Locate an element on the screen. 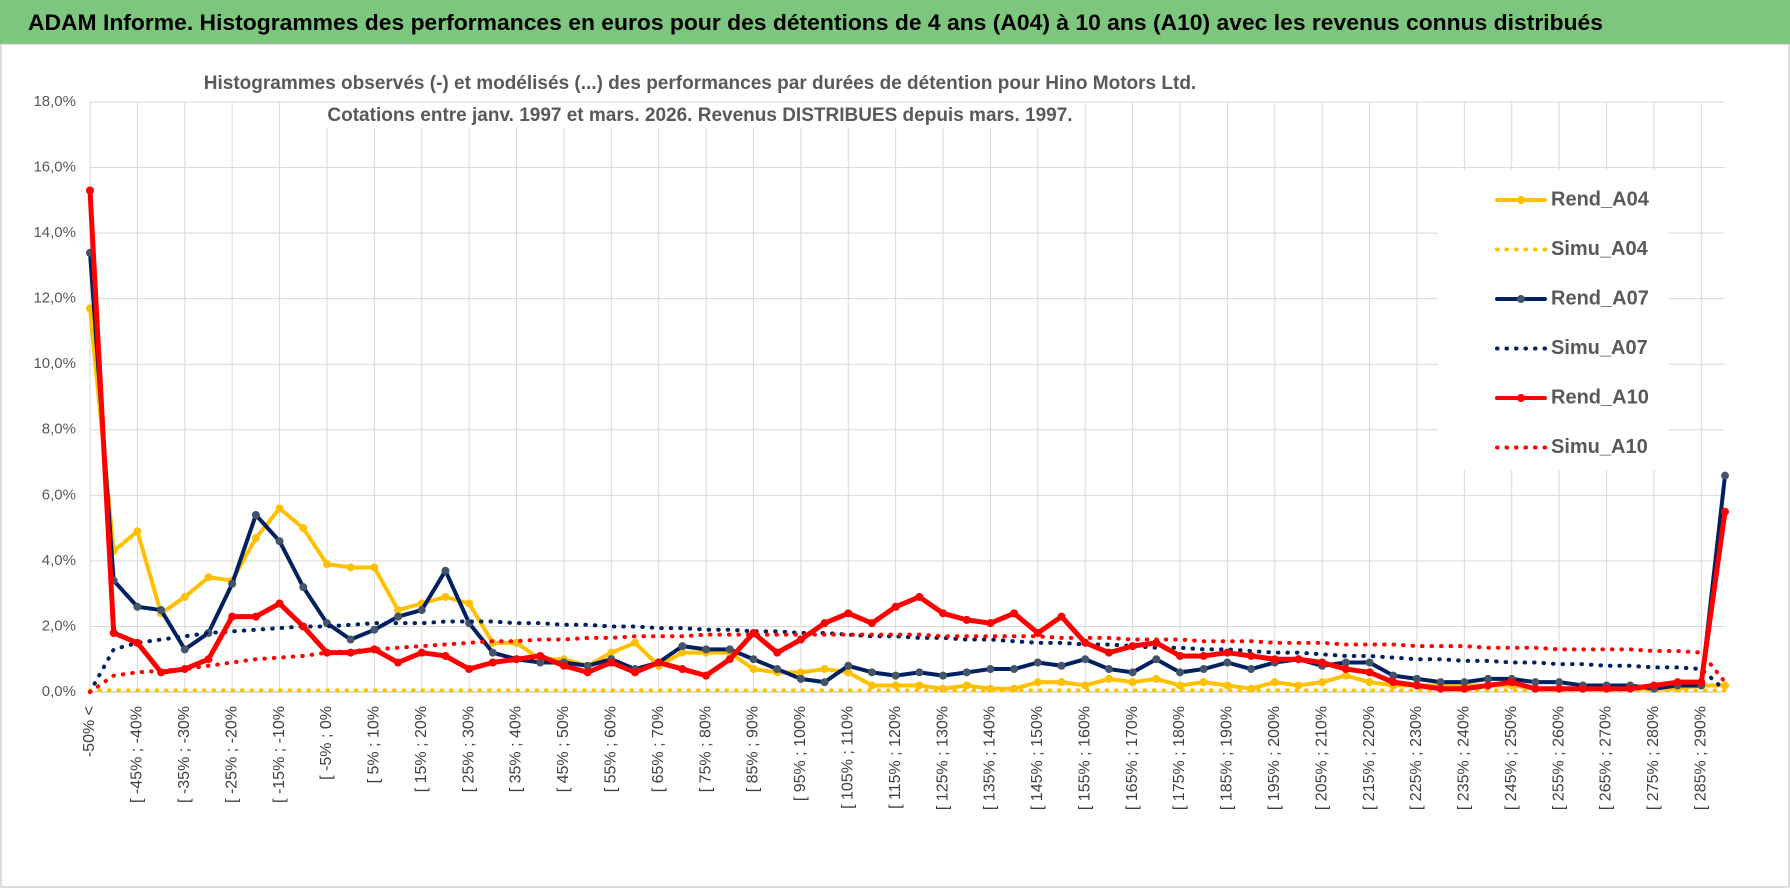 This screenshot has width=1790, height=893. x-tick-label: [ 115% ; 120% is located at coordinates (895, 757).